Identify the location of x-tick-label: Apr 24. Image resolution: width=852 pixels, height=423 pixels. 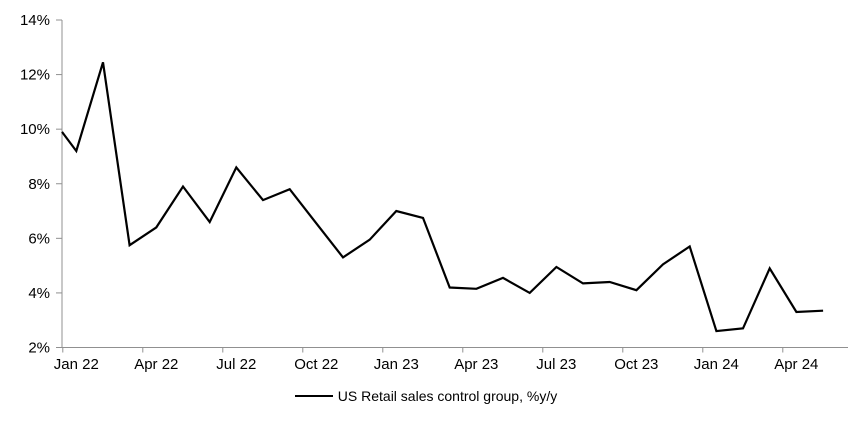
(796, 364).